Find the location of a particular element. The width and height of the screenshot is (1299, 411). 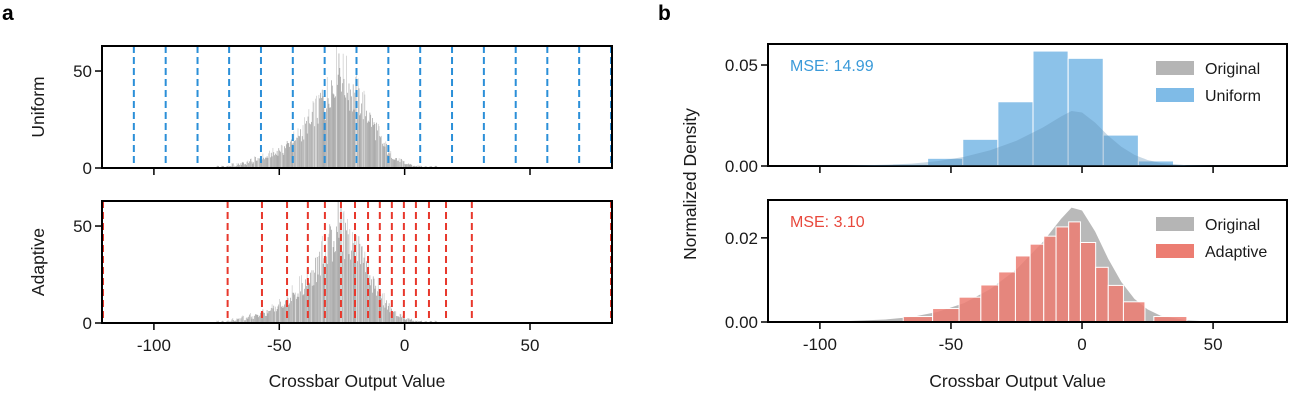

panel-letter-b: b is located at coordinates (664, 13).